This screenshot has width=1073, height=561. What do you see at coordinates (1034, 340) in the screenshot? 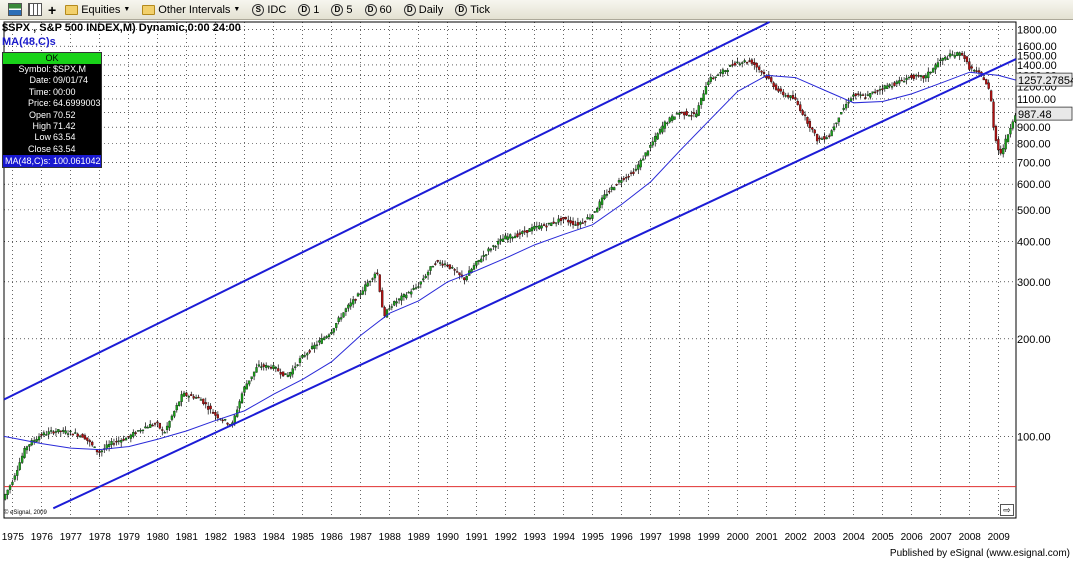
I see `y-tick-label: 200.00` at bounding box center [1034, 340].